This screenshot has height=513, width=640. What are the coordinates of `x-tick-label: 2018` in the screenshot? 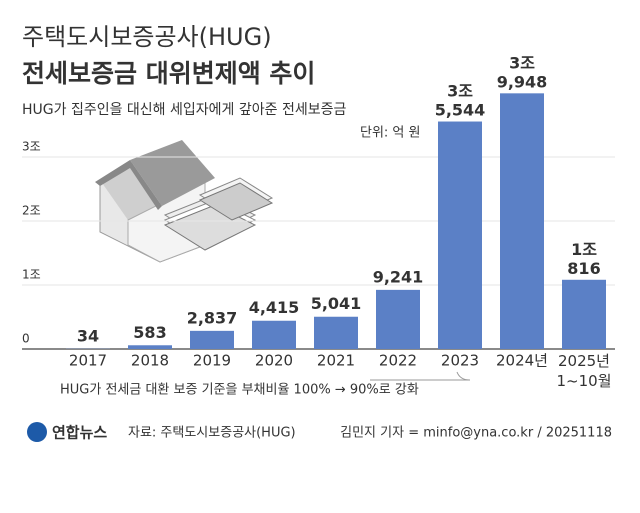 It's located at (150, 361).